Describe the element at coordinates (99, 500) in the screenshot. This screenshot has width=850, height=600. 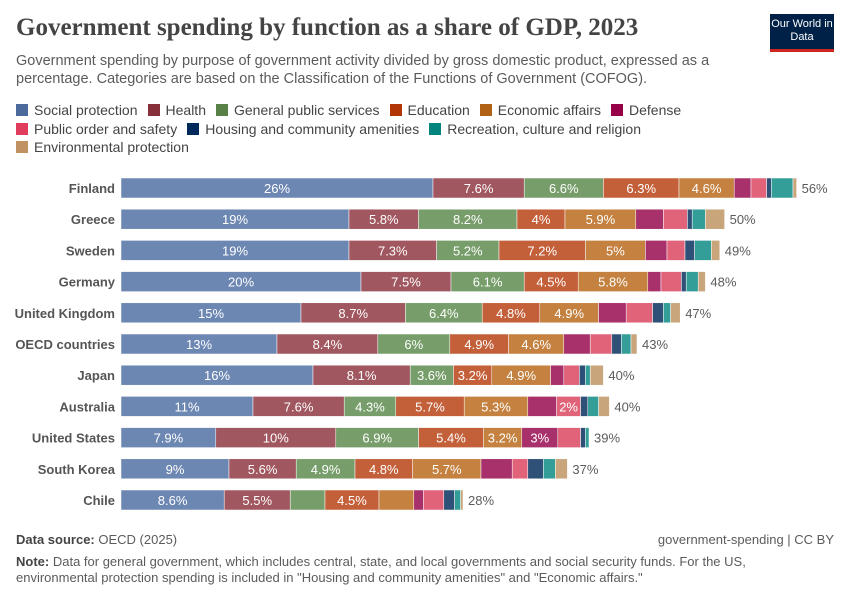
I see `category-label: Chile` at that location.